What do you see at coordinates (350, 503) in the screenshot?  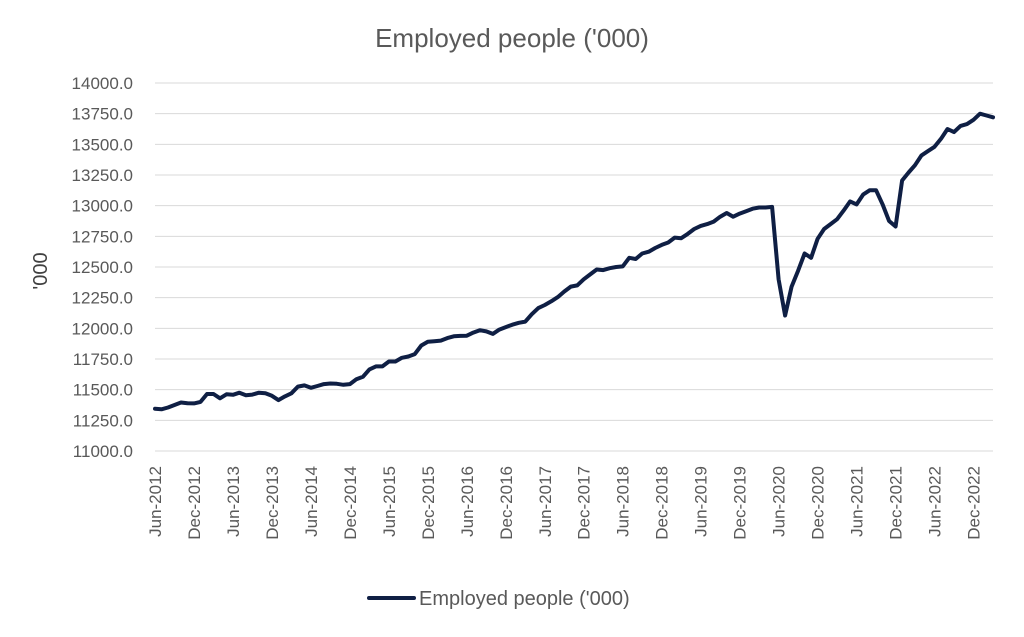 I see `x-tick-label: Dec-2014` at bounding box center [350, 503].